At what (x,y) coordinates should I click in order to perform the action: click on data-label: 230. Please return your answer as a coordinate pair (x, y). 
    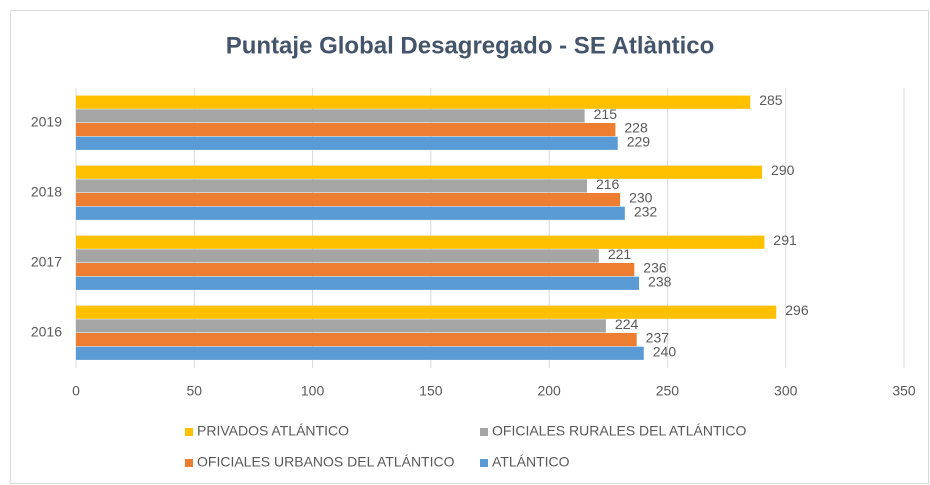
    Looking at the image, I should click on (641, 198).